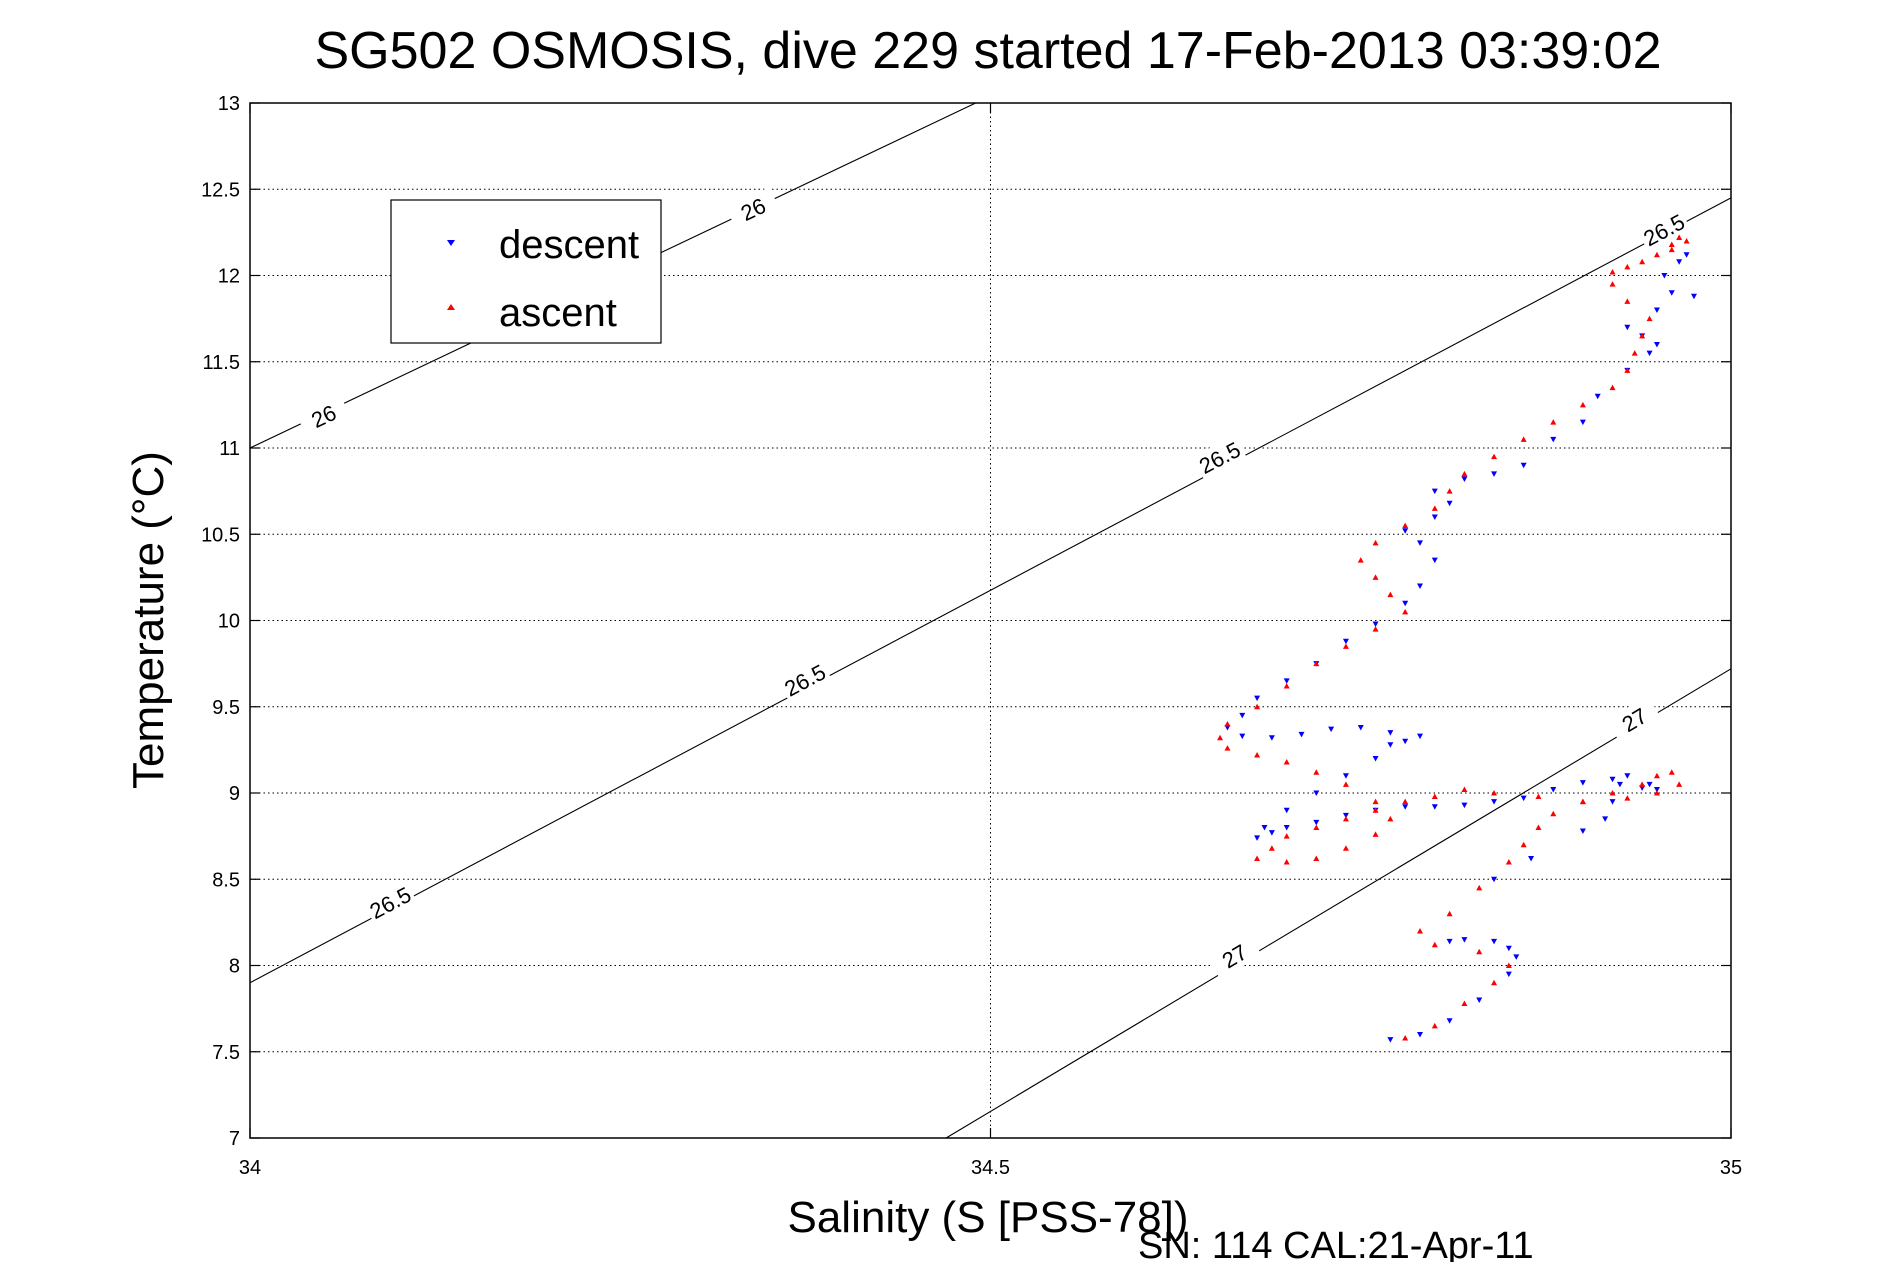 This screenshot has width=1891, height=1262. What do you see at coordinates (221, 363) in the screenshot?
I see `y-tick-label: 11.5` at bounding box center [221, 363].